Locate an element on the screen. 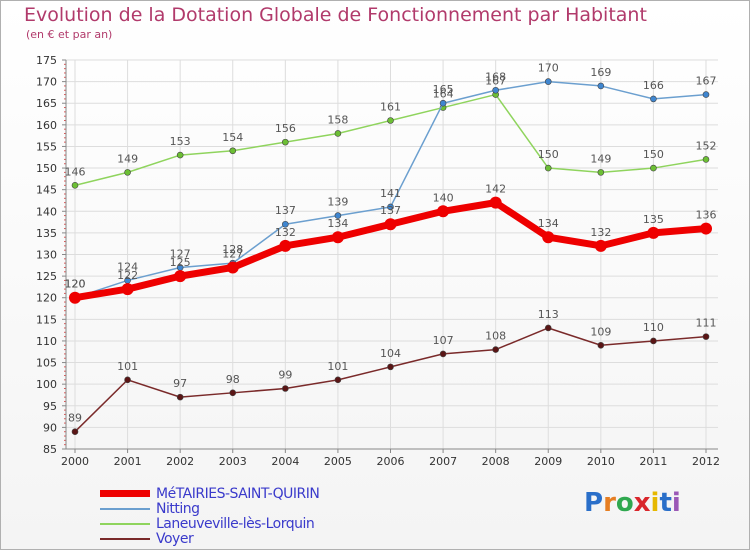 This screenshot has height=550, width=750. data-label: 168 is located at coordinates (495, 76).